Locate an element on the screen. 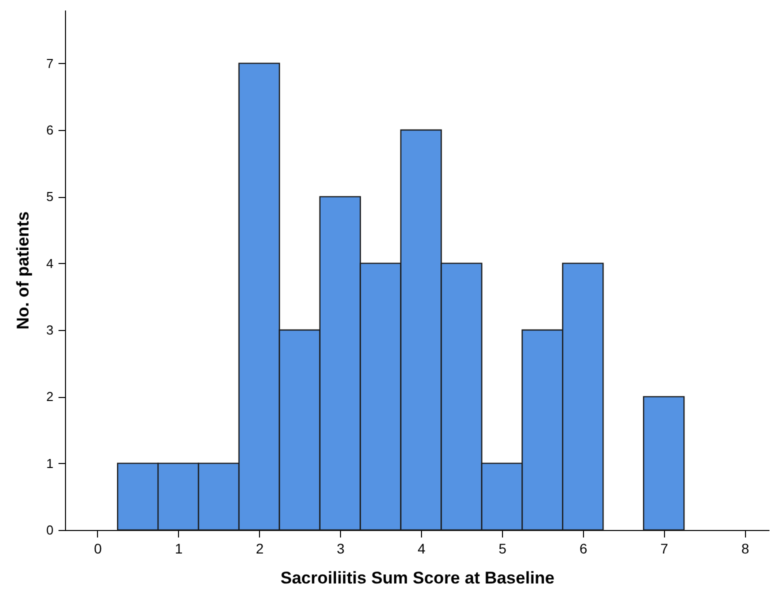  y-tick-label: 7 is located at coordinates (50, 63).